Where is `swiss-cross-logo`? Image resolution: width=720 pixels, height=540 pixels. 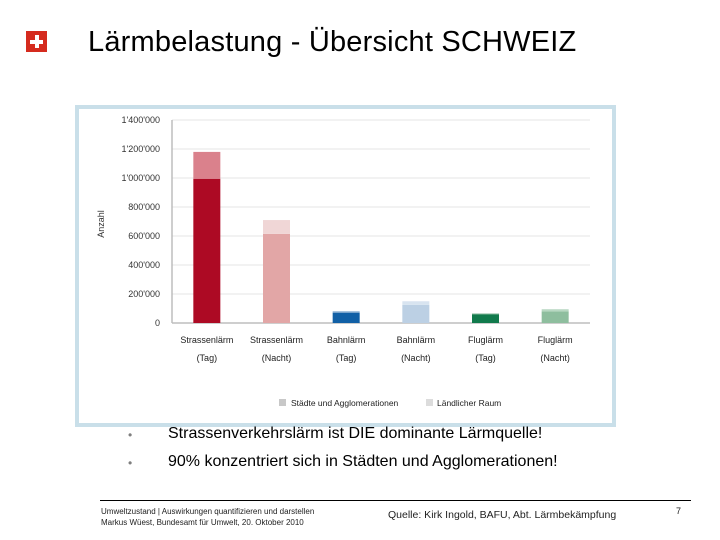 swiss-cross-logo is located at coordinates (36, 41).